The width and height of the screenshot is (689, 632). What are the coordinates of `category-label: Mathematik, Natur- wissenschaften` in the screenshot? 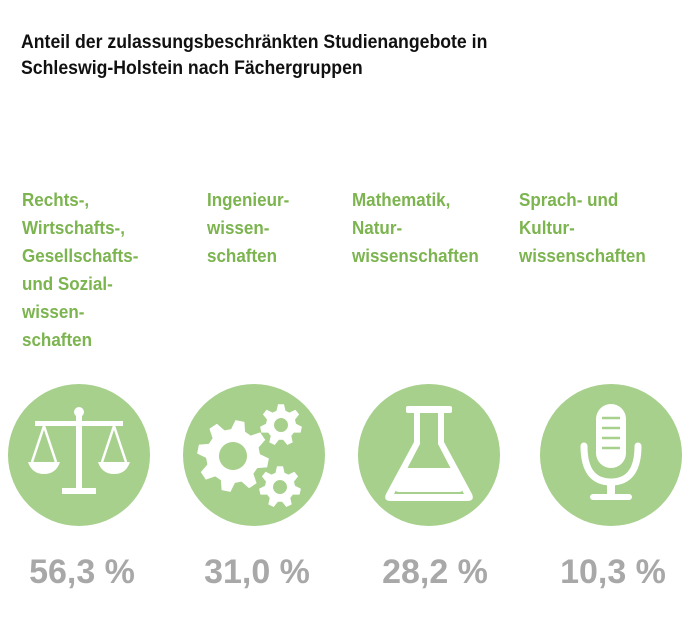 It's located at (415, 227).